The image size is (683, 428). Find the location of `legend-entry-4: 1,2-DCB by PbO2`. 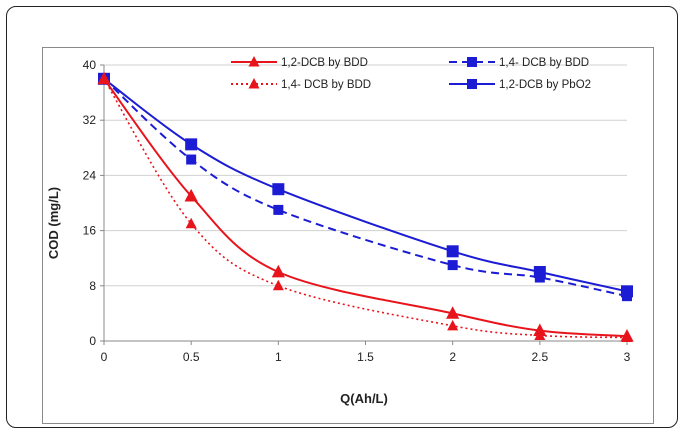

legend-entry-4: 1,2-DCB by PbO2 is located at coordinates (520, 85).